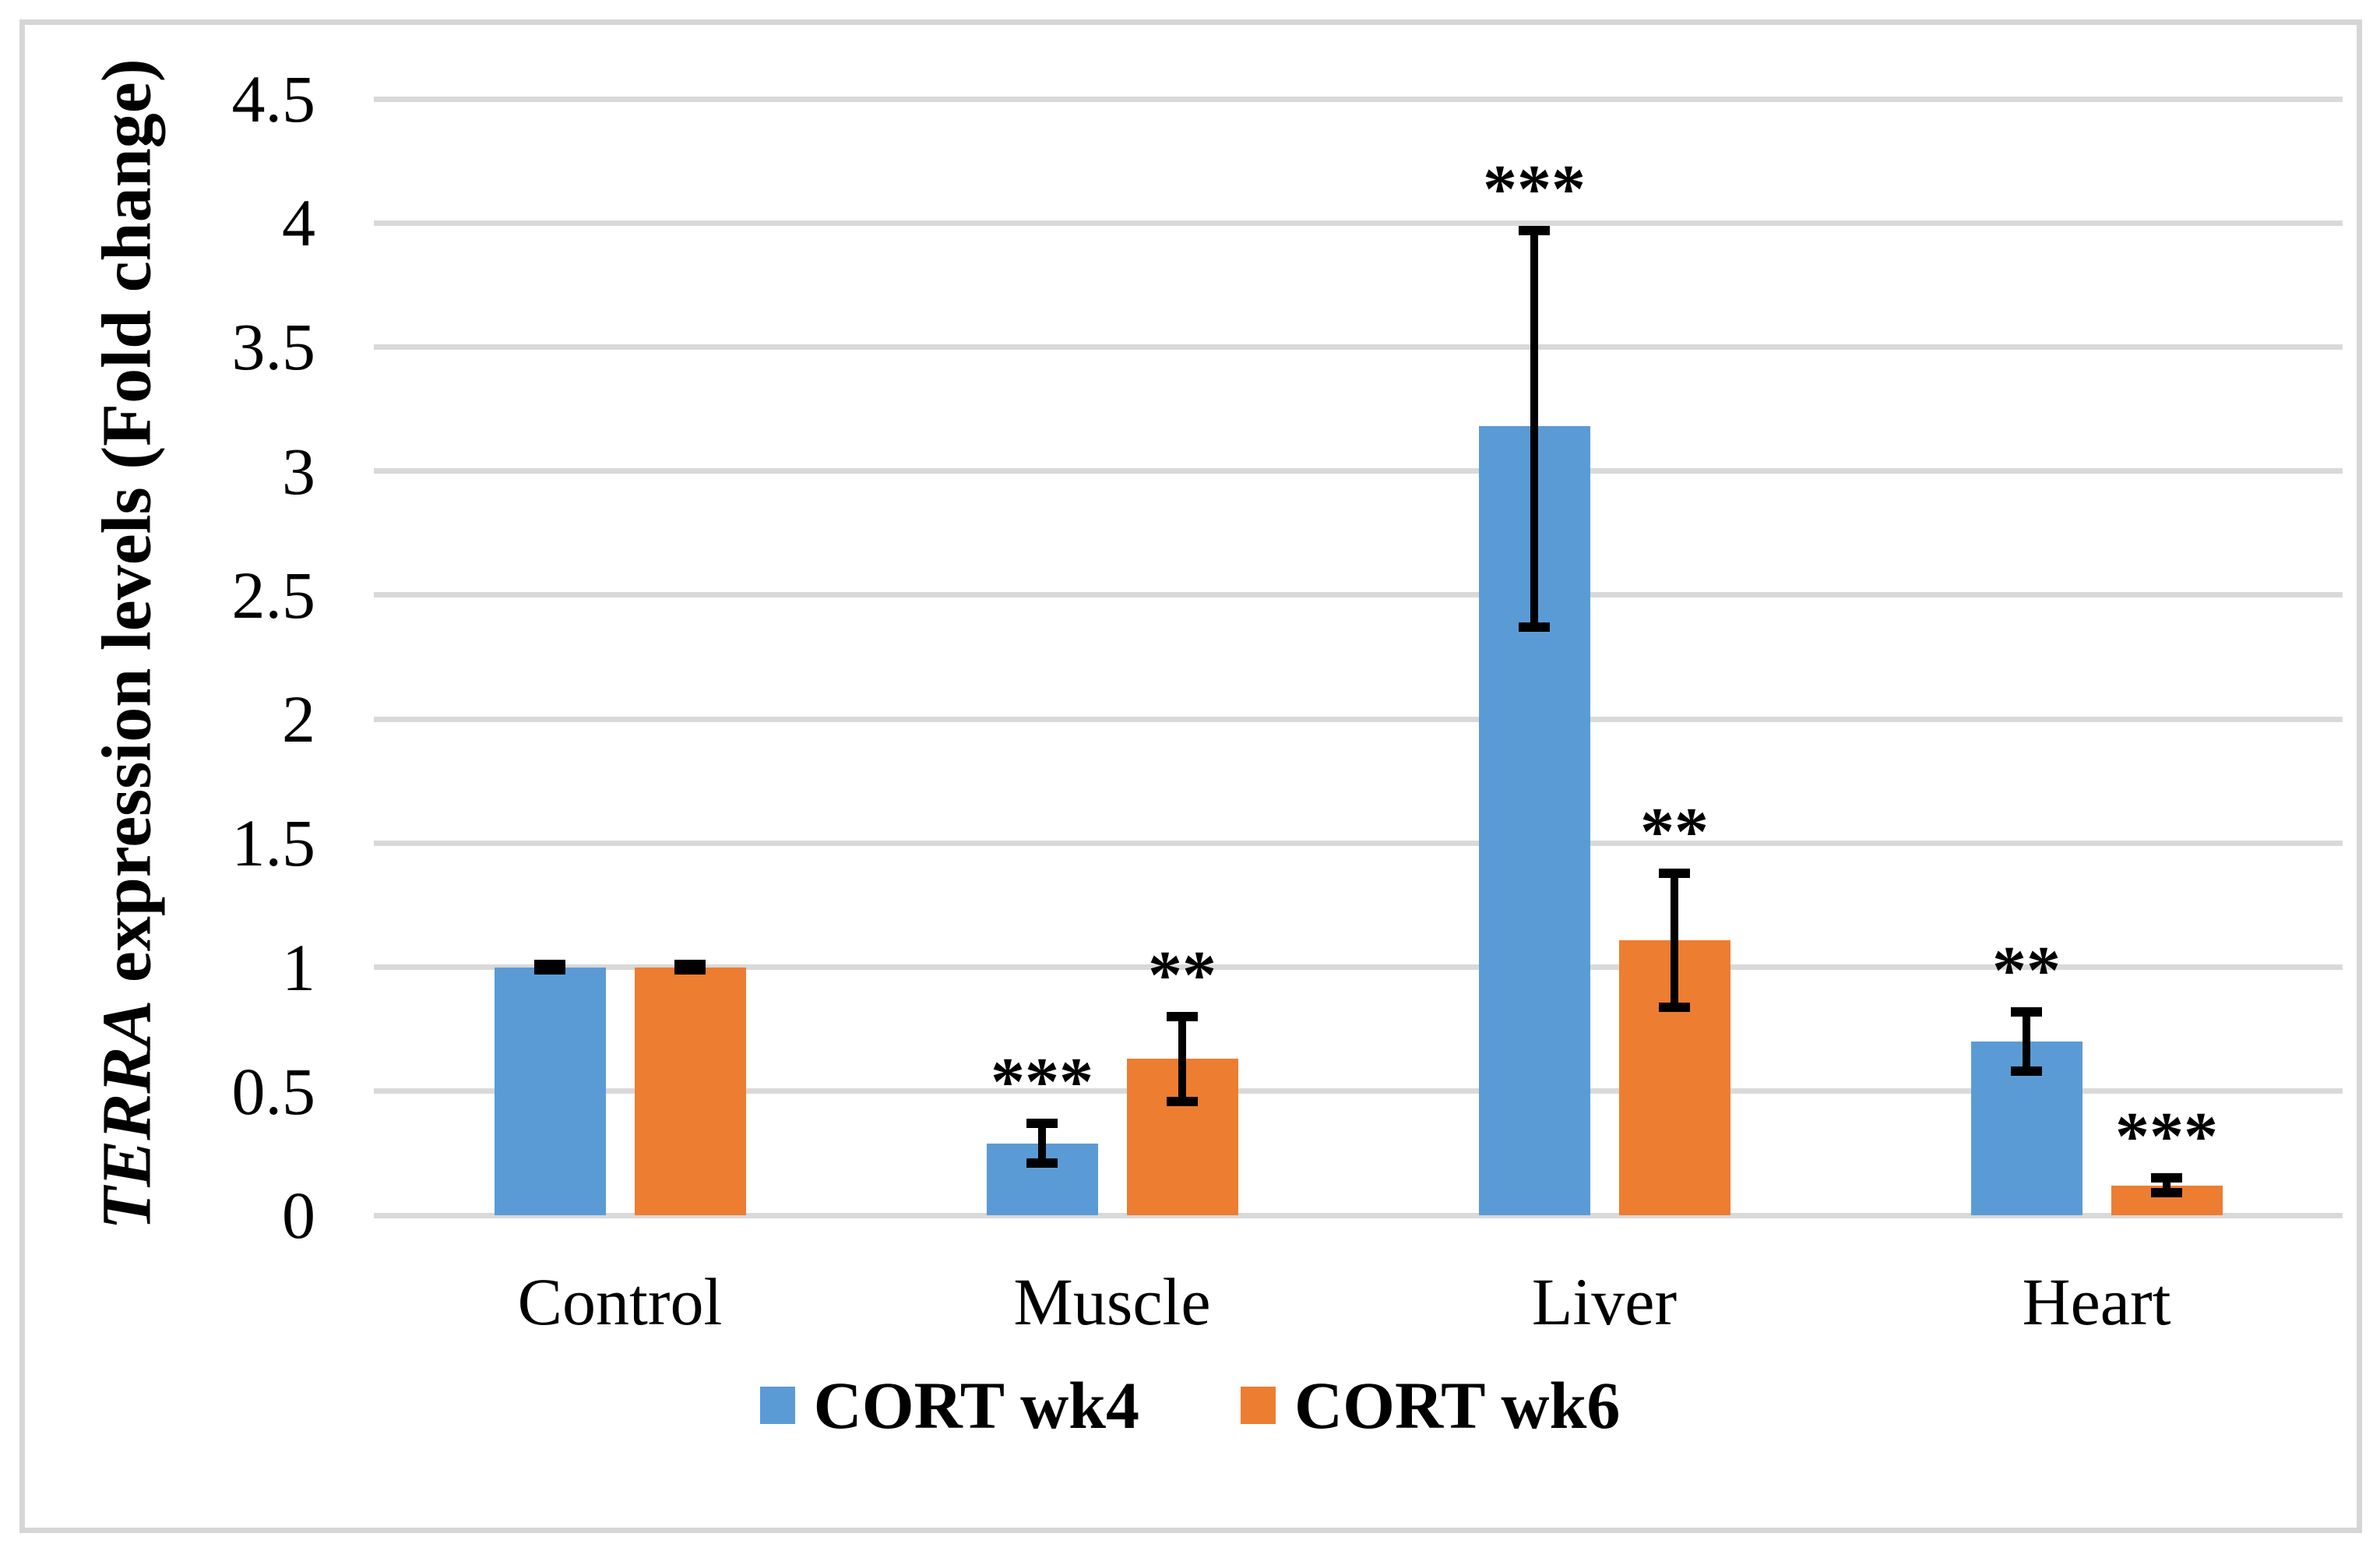  Describe the element at coordinates (298, 967) in the screenshot. I see `y-tick-label: 1` at that location.